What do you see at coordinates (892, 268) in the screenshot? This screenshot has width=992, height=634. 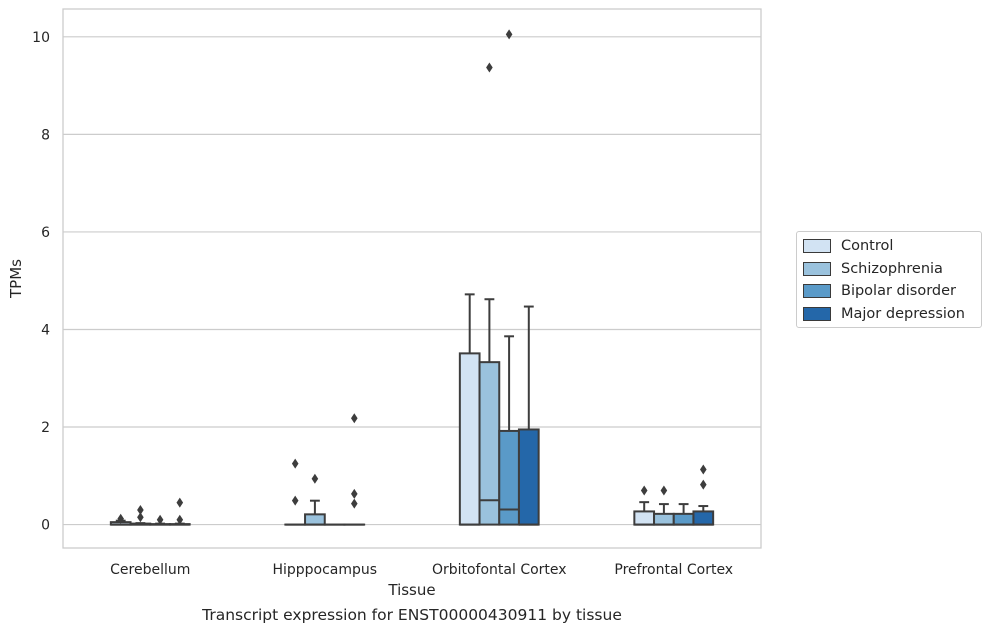 I see `legend-label: Schizophrenia` at bounding box center [892, 268].